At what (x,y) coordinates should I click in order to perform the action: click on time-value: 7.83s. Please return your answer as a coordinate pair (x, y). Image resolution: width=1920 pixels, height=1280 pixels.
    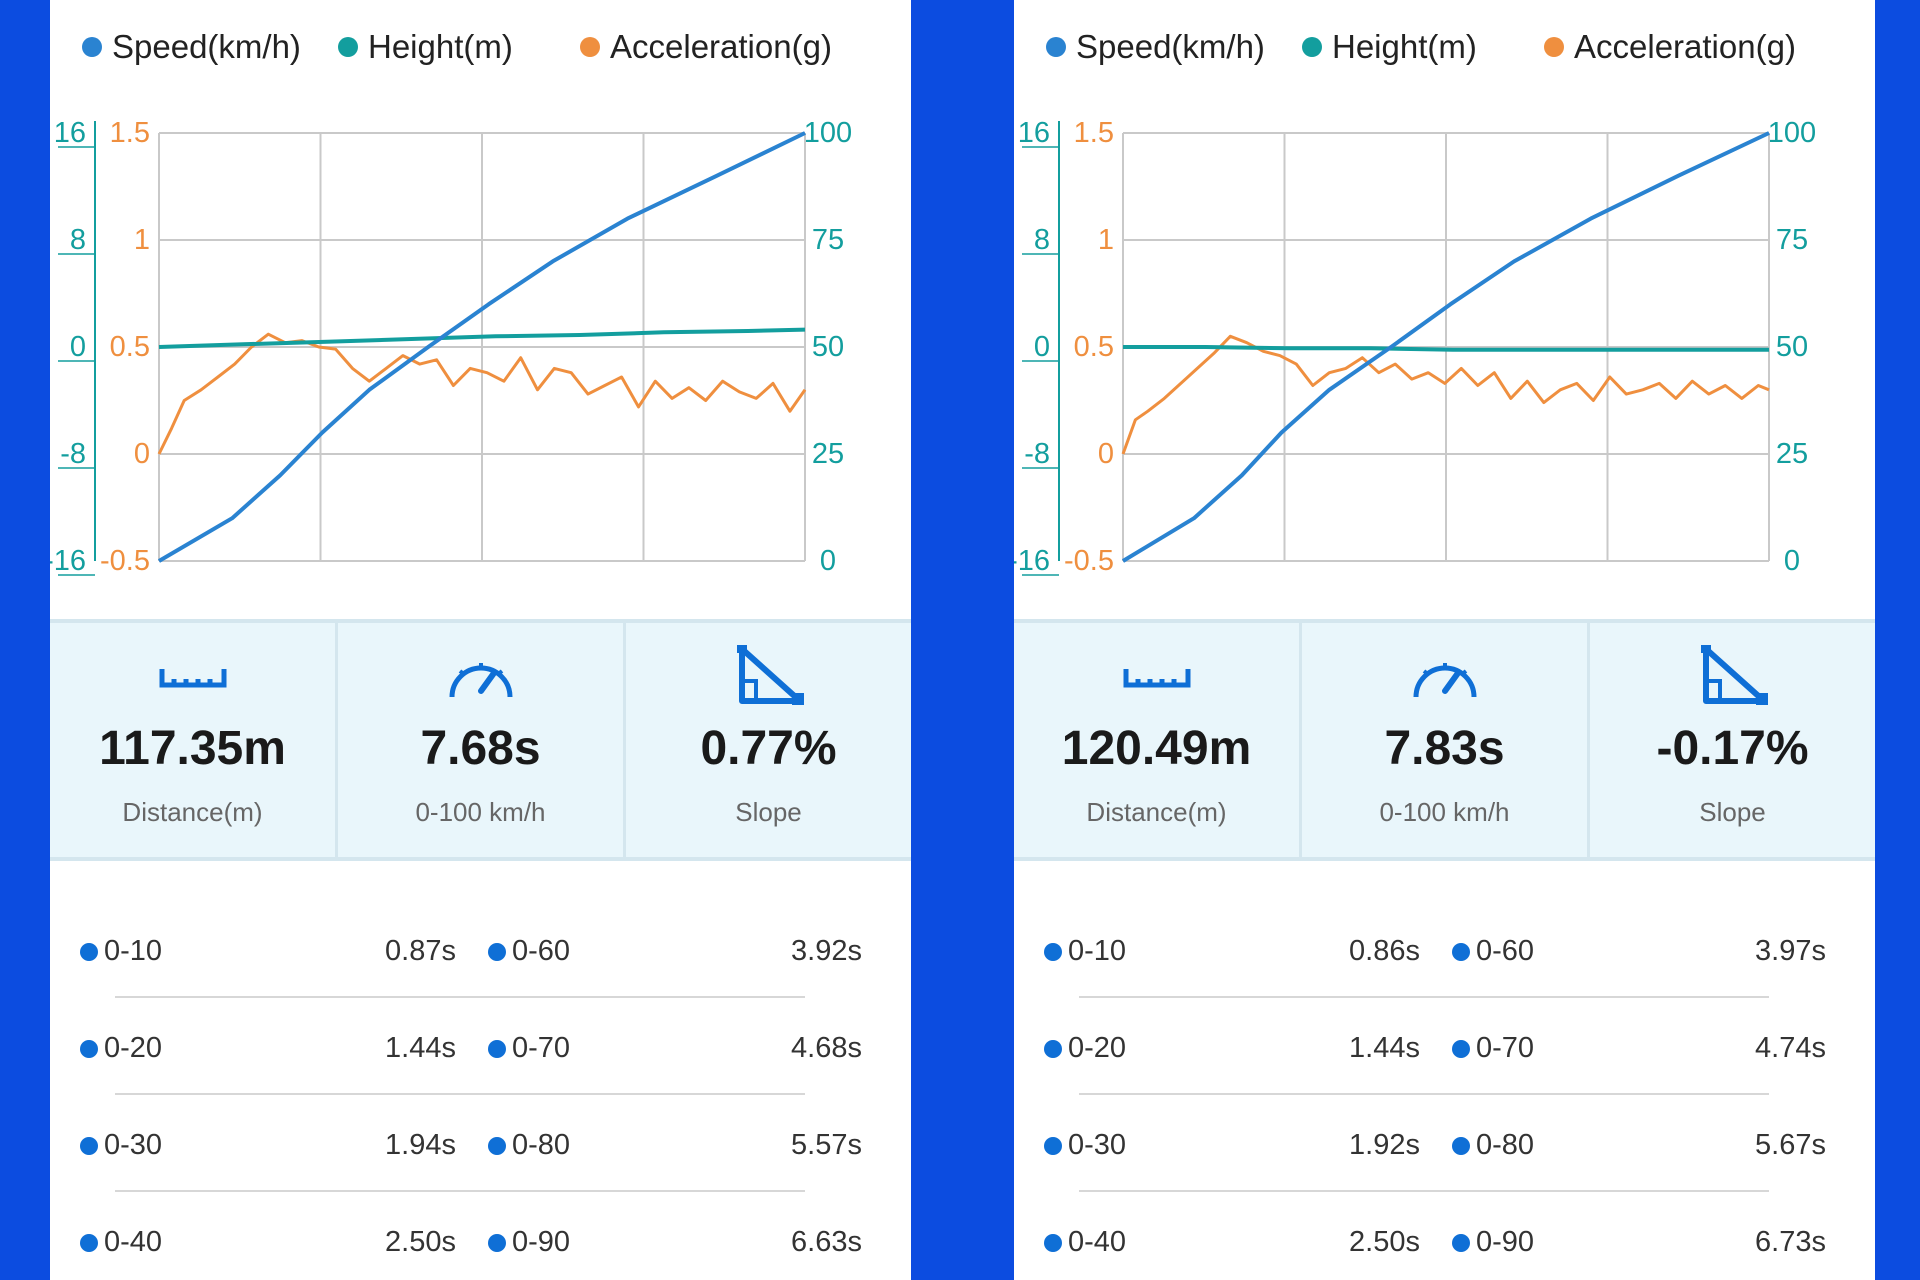
    Looking at the image, I should click on (1444, 748).